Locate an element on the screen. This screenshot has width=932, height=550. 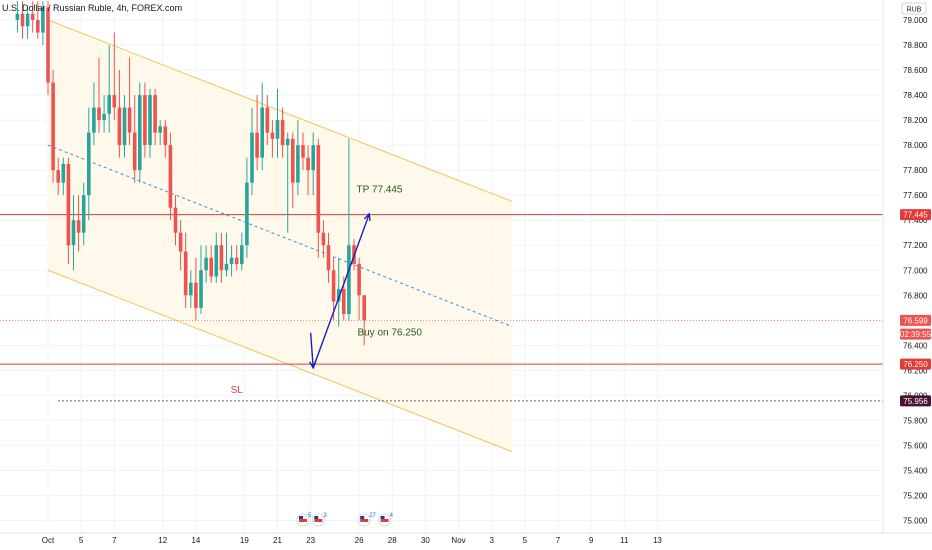
tp-price-tag: 77.445 is located at coordinates (915, 215).